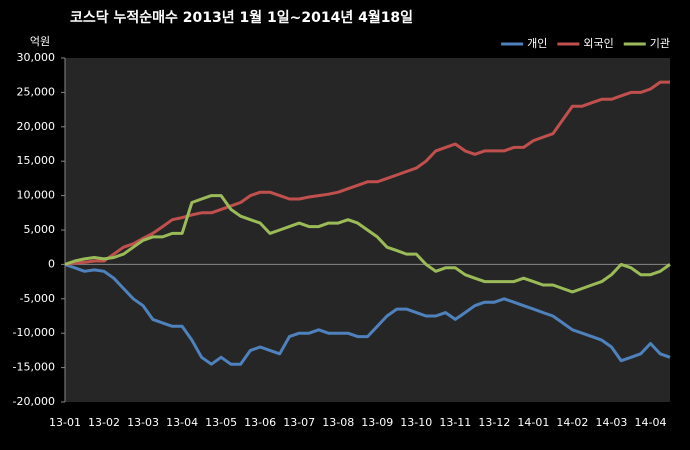 This screenshot has width=690, height=450. What do you see at coordinates (377, 422) in the screenshot?
I see `x-tick-label: 13-09` at bounding box center [377, 422].